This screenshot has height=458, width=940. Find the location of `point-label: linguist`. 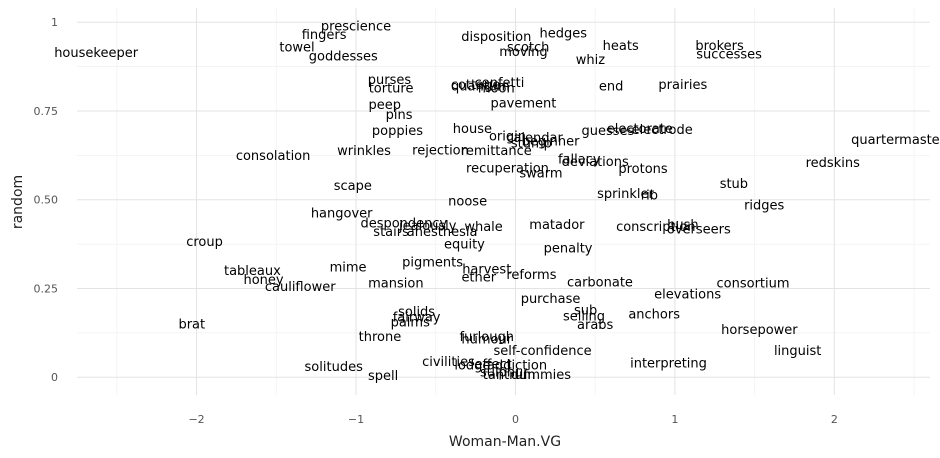

point-label: linguist is located at coordinates (797, 351).